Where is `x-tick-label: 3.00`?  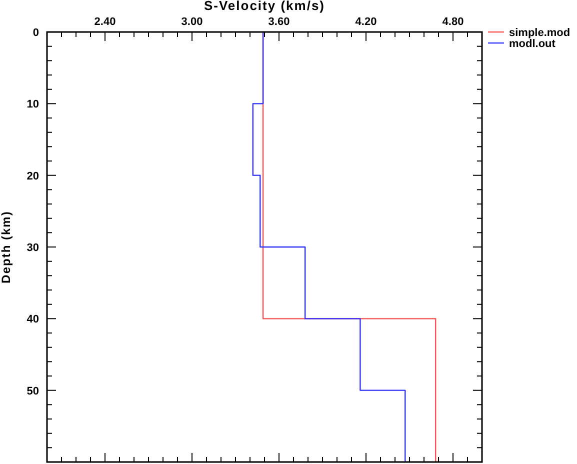
x-tick-label: 3.00 is located at coordinates (192, 22).